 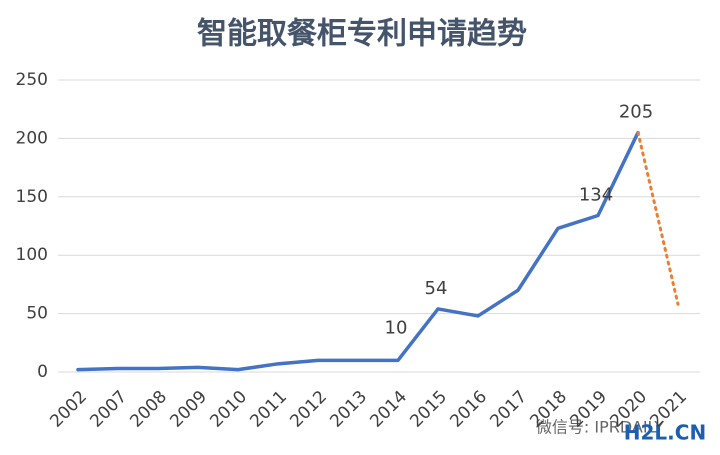 What do you see at coordinates (268, 409) in the screenshot?
I see `x-tick-label: 2011` at bounding box center [268, 409].